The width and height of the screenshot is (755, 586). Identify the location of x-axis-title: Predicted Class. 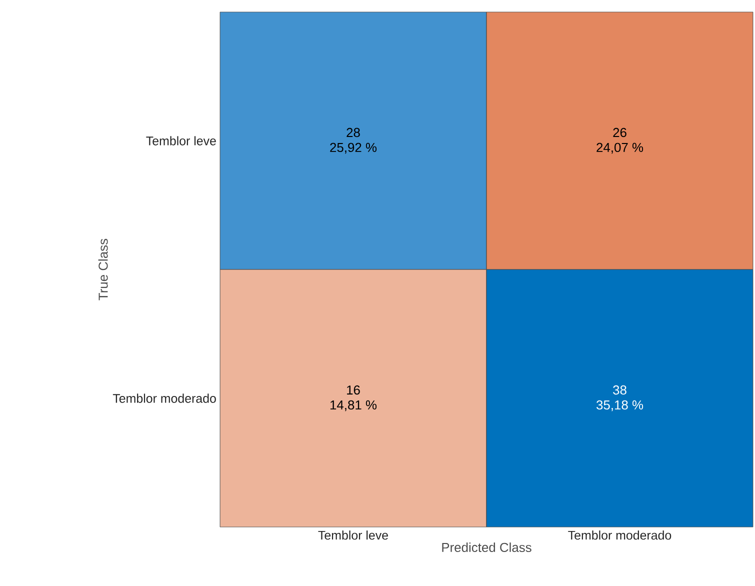
(487, 547).